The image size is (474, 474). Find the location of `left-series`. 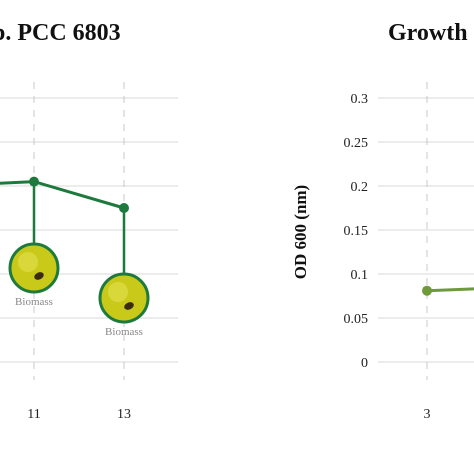

left-series is located at coordinates (64, 194).